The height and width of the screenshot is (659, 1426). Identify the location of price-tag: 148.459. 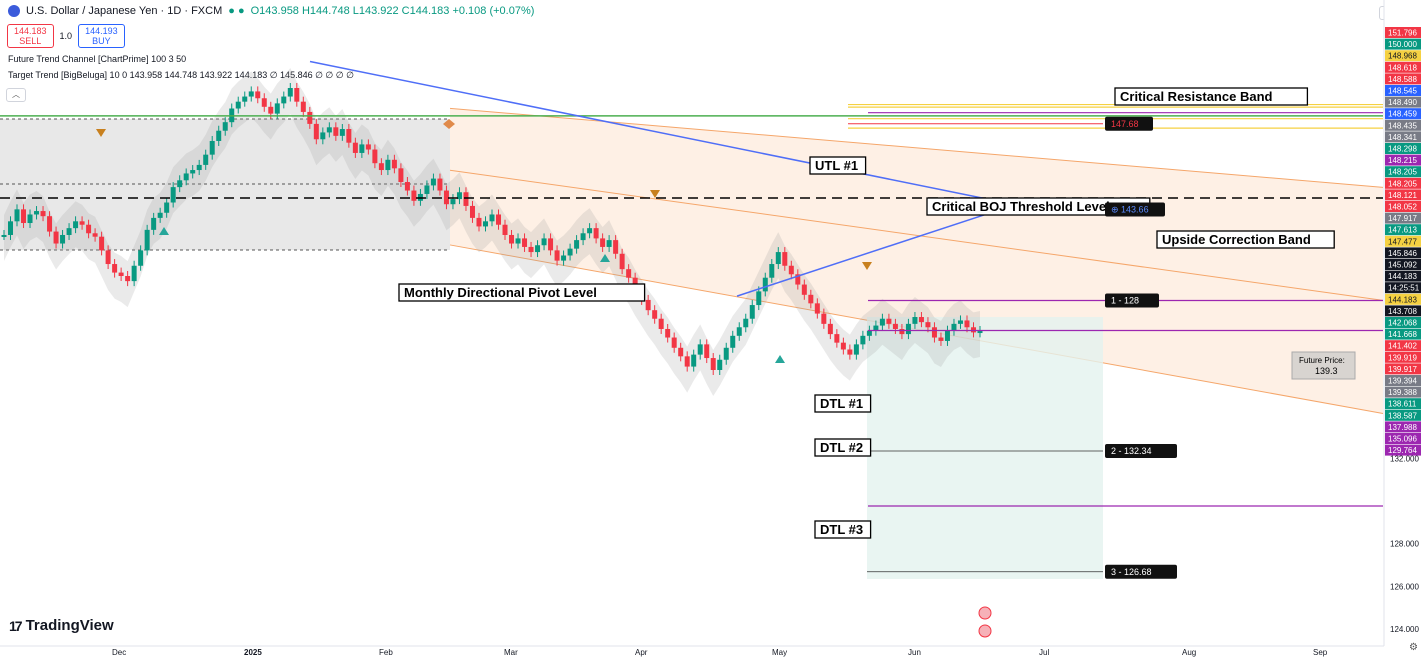
(1402, 114).